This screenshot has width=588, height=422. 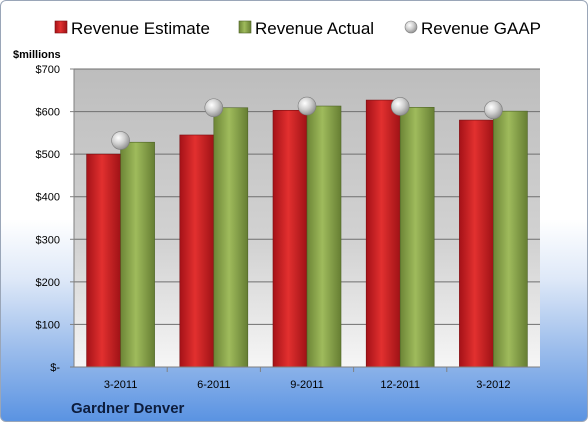 What do you see at coordinates (493, 385) in the screenshot?
I see `x-tick-label: 3-2012` at bounding box center [493, 385].